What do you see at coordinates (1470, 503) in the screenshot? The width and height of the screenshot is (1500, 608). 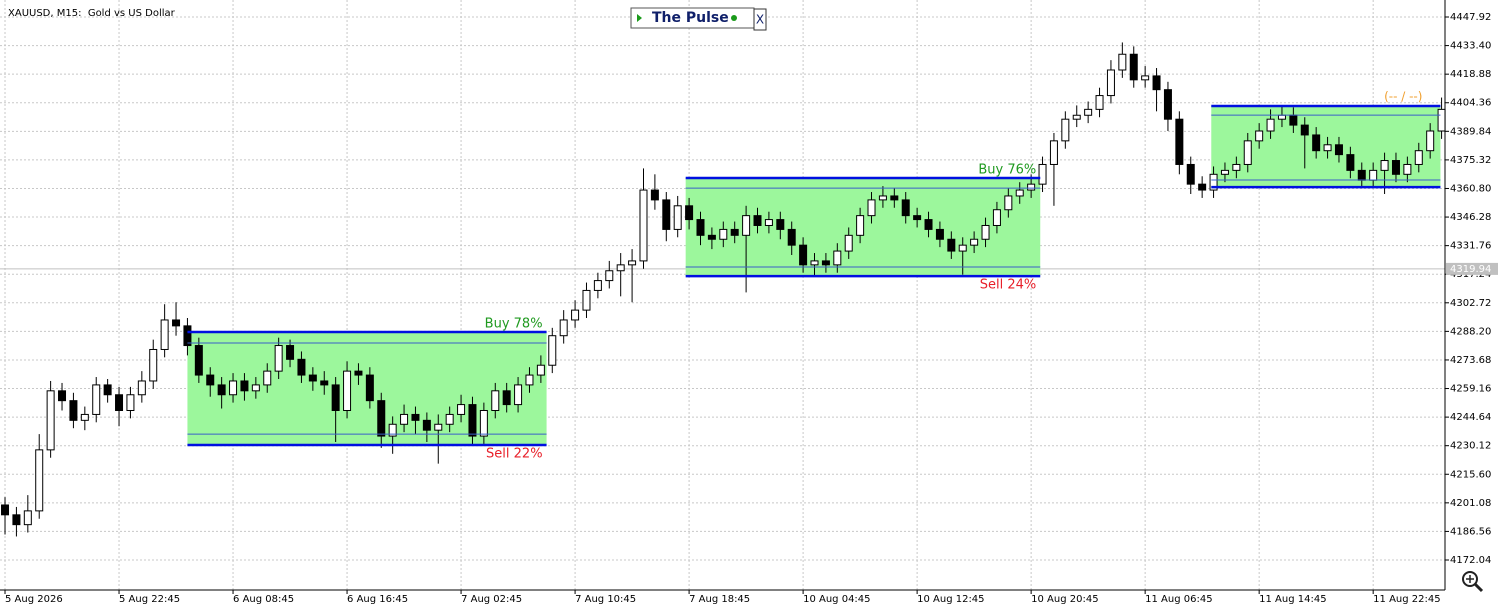 I see `y-tick-label: 4201.08` at bounding box center [1470, 503].